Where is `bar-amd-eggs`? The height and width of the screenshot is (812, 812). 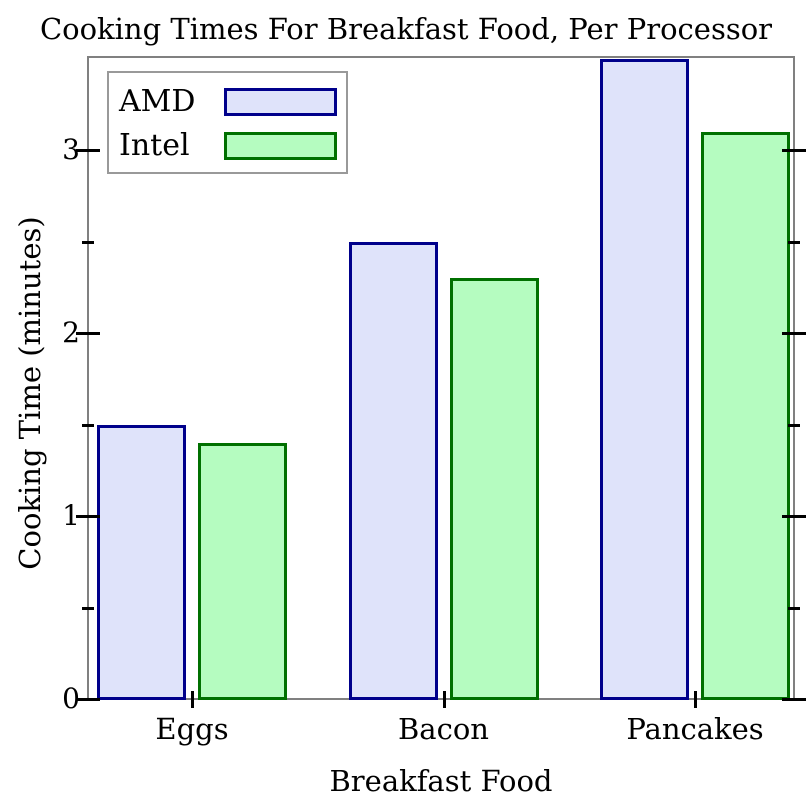
bar-amd-eggs is located at coordinates (141, 562).